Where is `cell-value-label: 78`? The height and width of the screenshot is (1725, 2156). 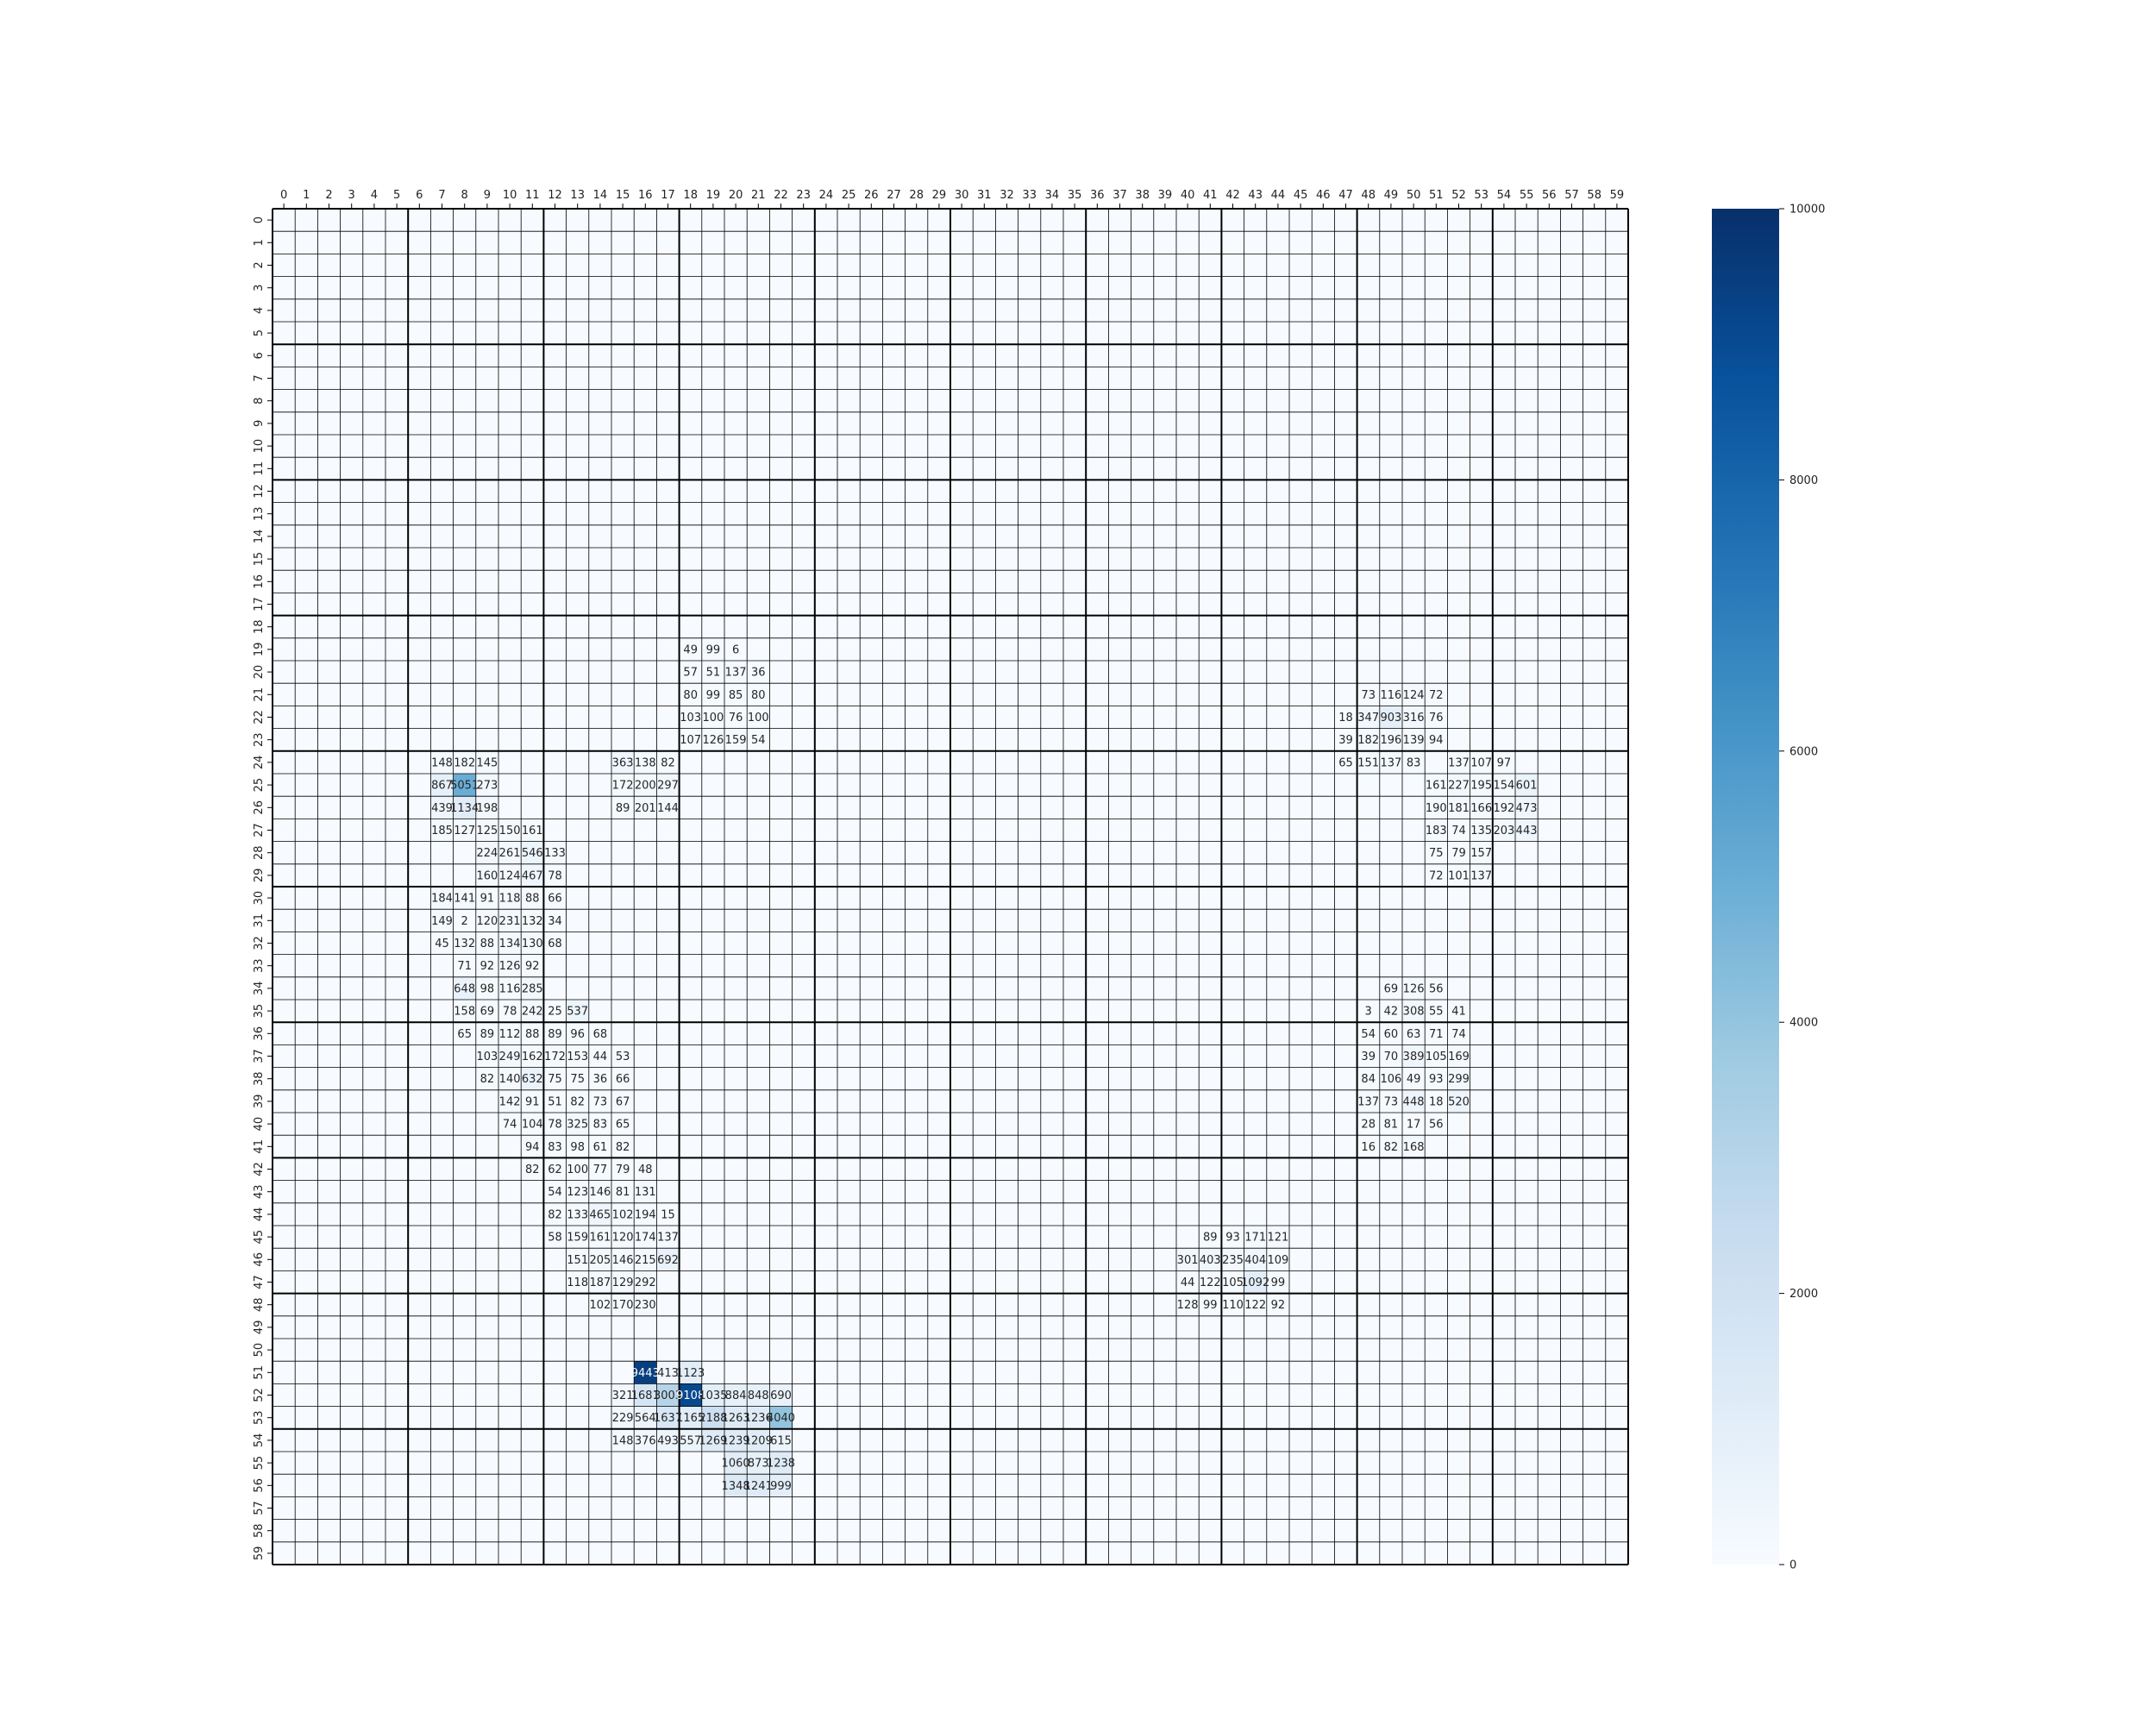
cell-value-label: 78 is located at coordinates (555, 1125).